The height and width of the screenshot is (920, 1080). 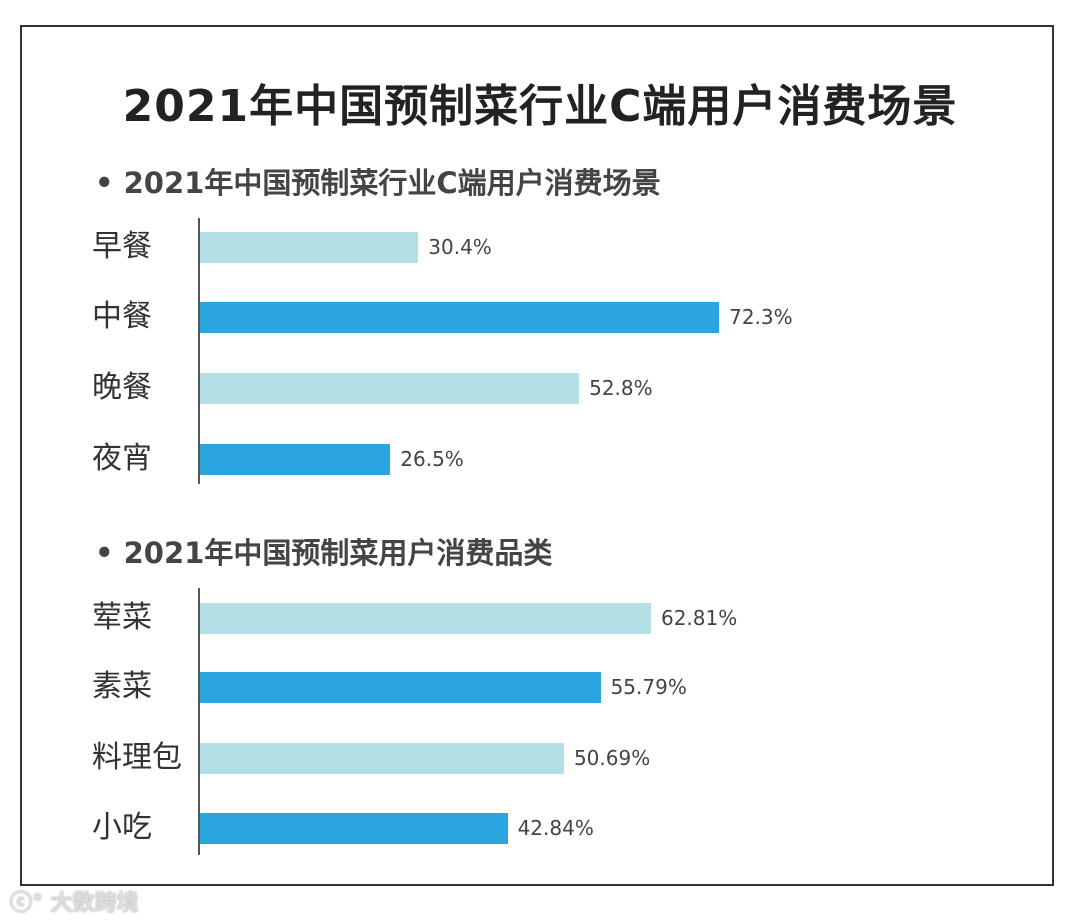 I want to click on data-label: 50.69%, so click(x=612, y=758).